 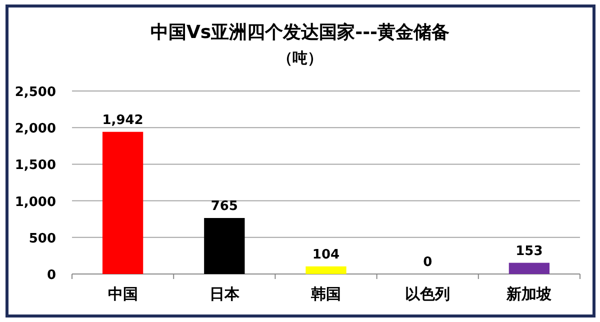 I want to click on data-label: 0, so click(x=427, y=262).